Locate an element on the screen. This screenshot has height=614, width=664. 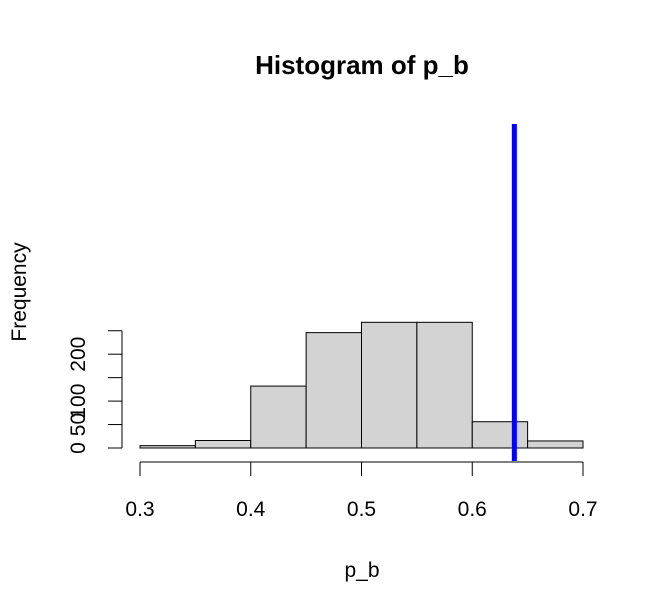
y-tick-label-5: 200 is located at coordinates (78, 354).